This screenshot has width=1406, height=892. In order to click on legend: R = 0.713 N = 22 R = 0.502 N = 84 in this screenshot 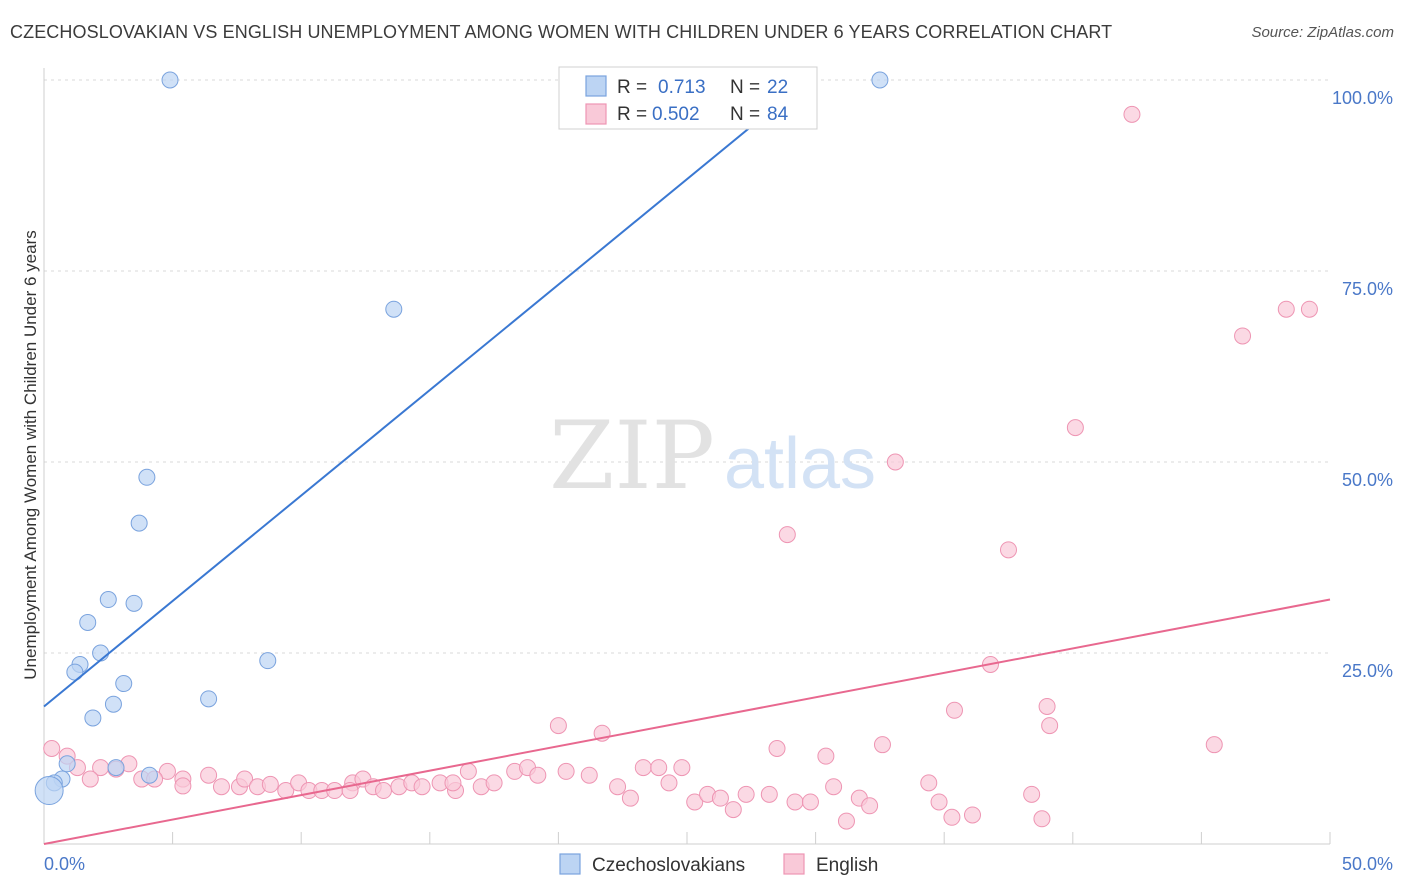, I will do `click(688, 98)`.